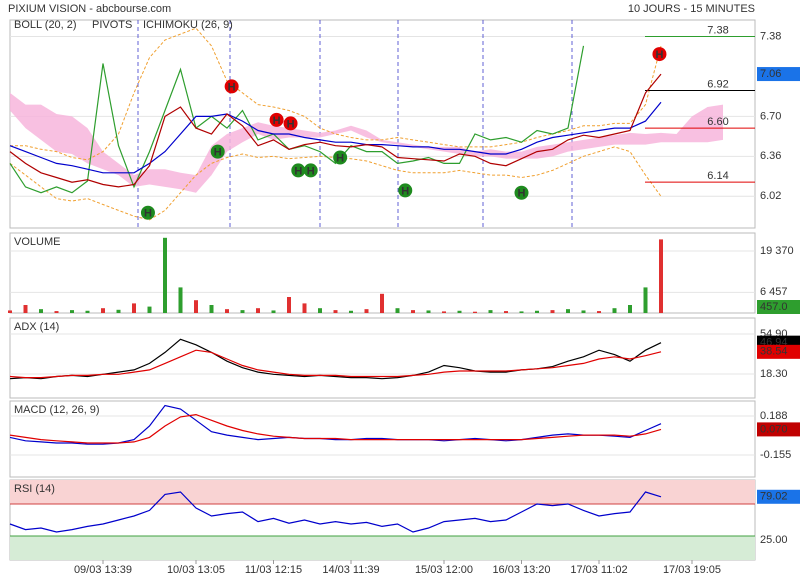 This screenshot has width=800, height=580. What do you see at coordinates (521, 570) in the screenshot?
I see `x-tick-label: 16/03 13:20` at bounding box center [521, 570].